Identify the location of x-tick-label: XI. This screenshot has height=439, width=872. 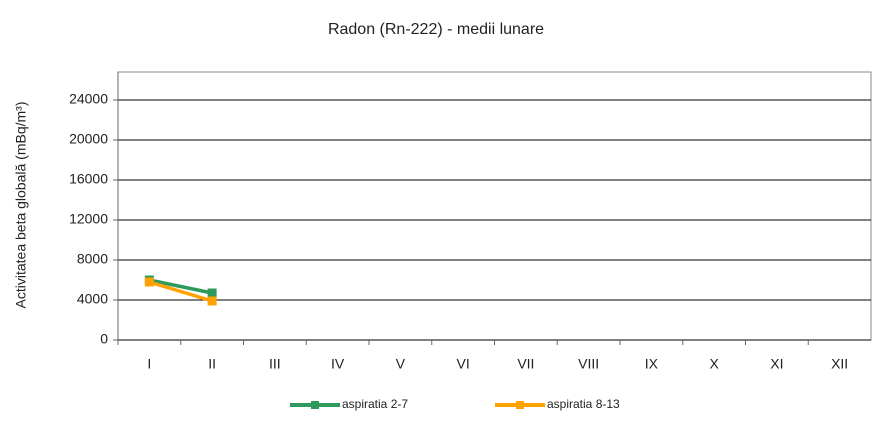
(776, 364).